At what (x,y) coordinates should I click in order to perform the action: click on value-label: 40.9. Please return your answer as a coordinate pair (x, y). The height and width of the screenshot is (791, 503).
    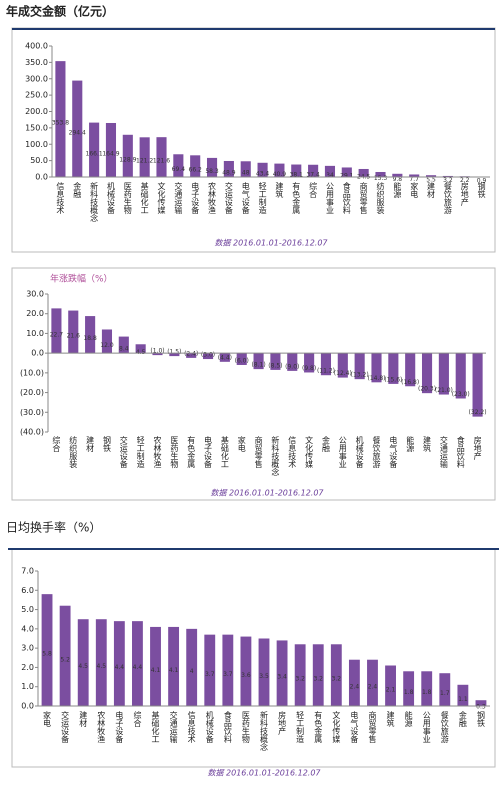
    Looking at the image, I should click on (280, 174).